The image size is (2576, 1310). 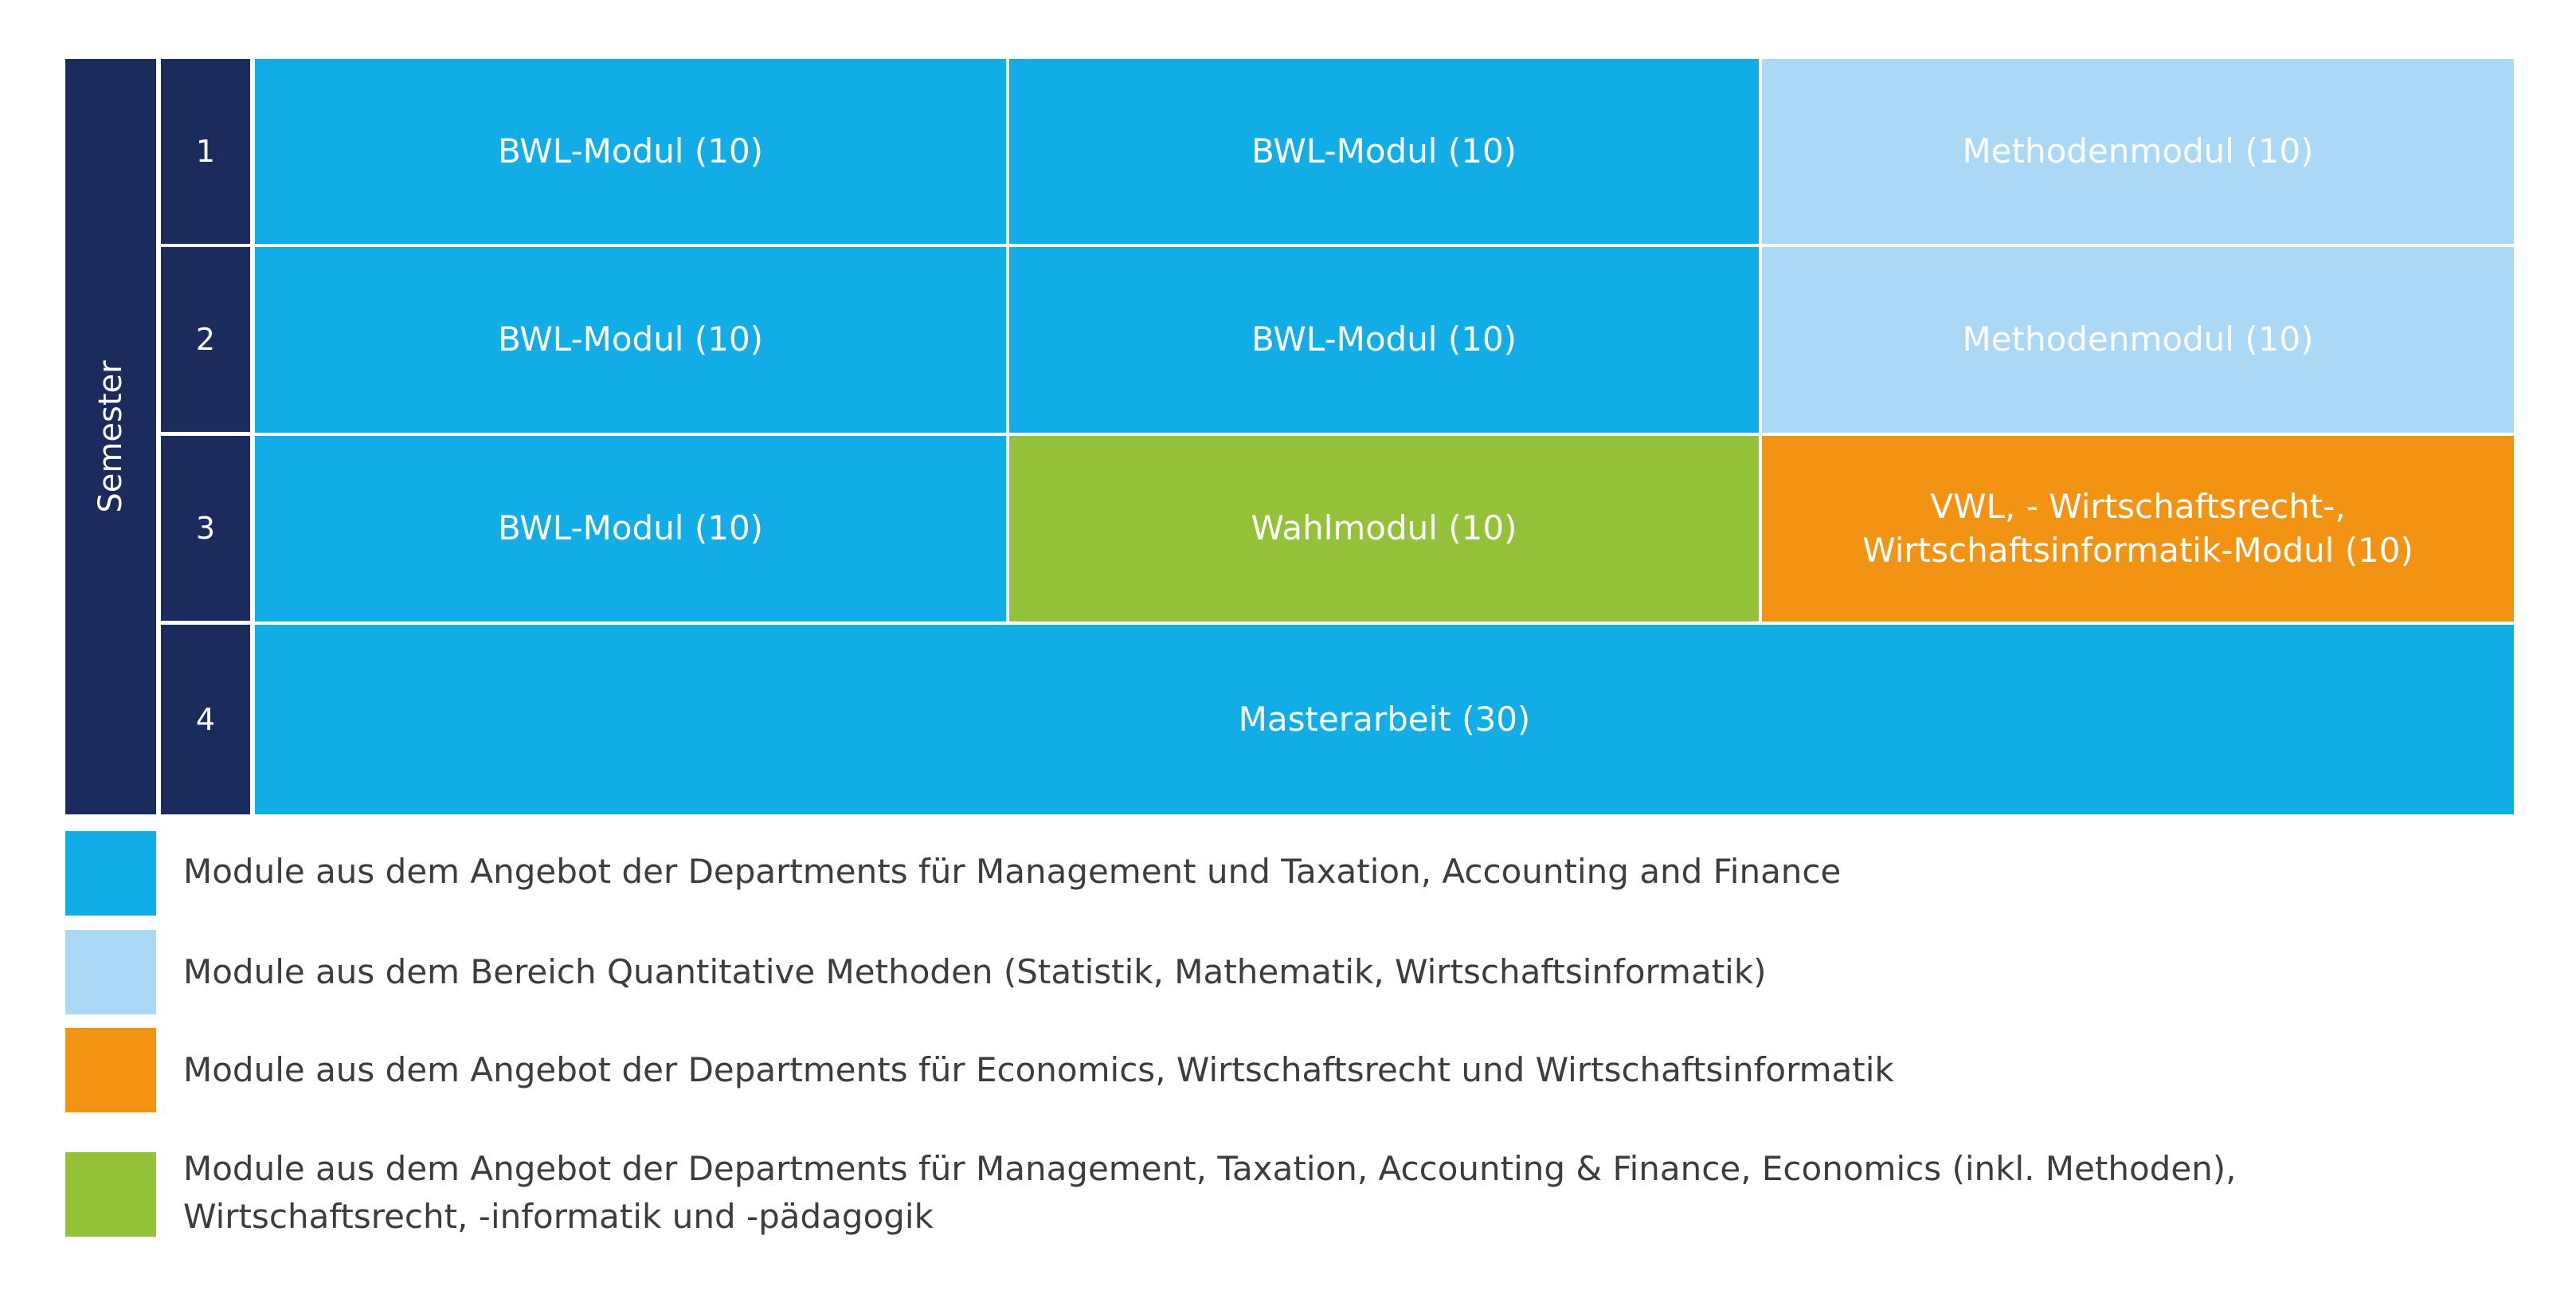 I want to click on module-cell-s3-c2: Wahlmodul (10), so click(x=1384, y=529).